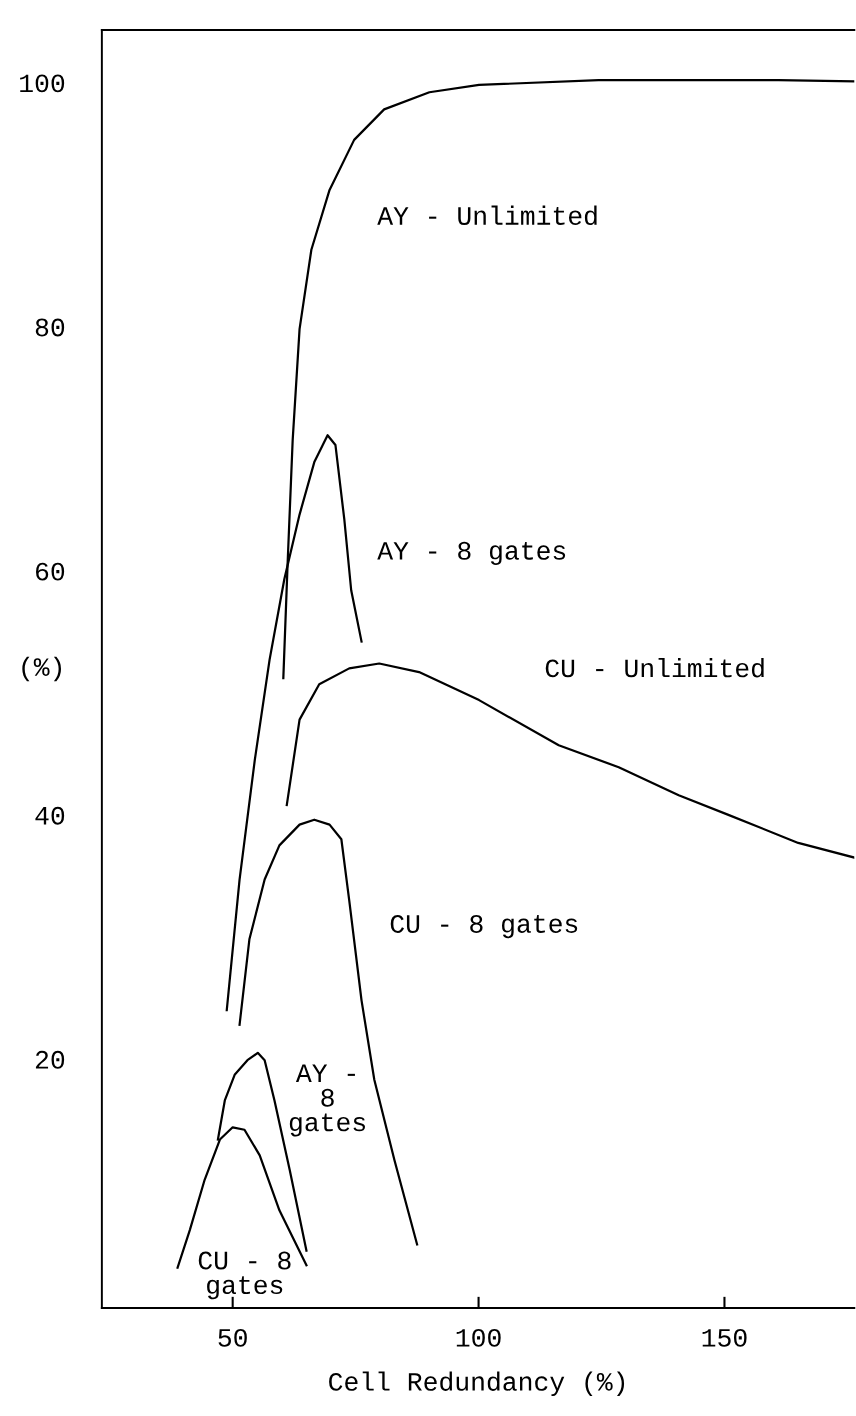 Image resolution: width=856 pixels, height=1416 pixels. What do you see at coordinates (50, 327) in the screenshot?
I see `y-tick-label: 80` at bounding box center [50, 327].